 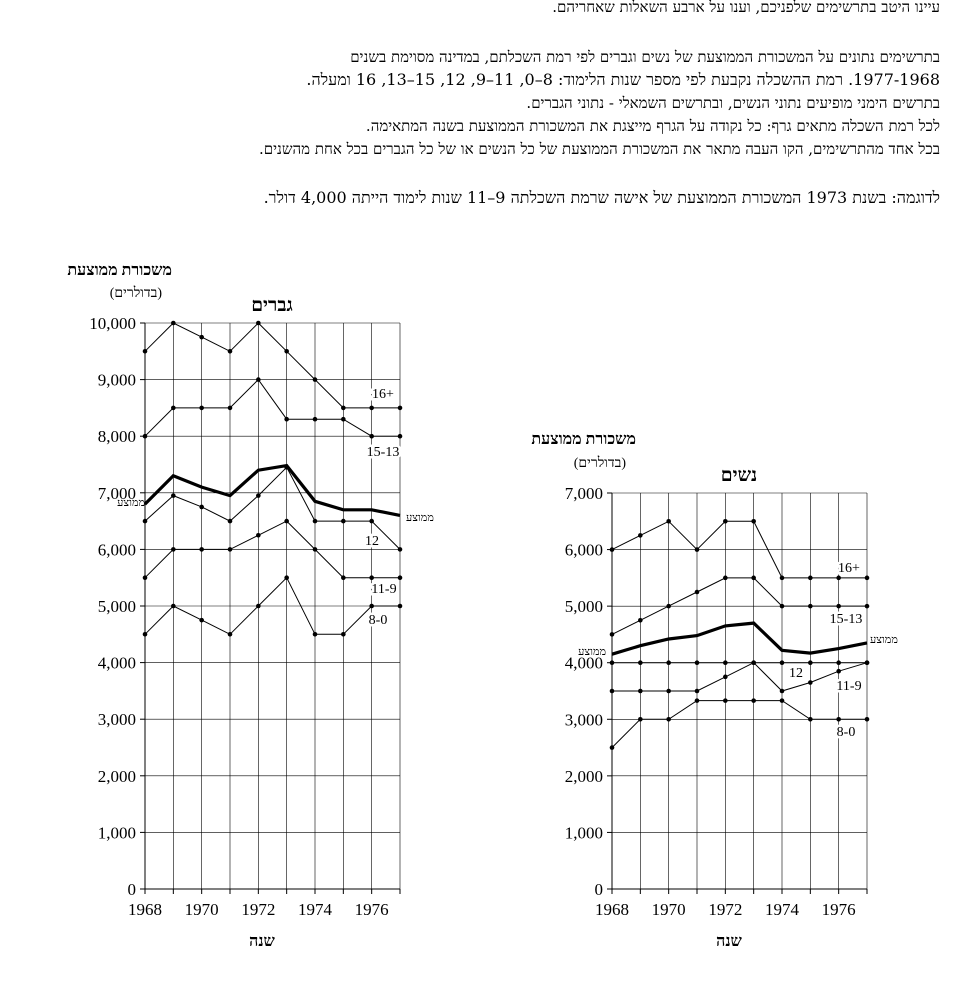 What do you see at coordinates (117, 436) in the screenshot?
I see `men-y-tick-label: 8,000` at bounding box center [117, 436].